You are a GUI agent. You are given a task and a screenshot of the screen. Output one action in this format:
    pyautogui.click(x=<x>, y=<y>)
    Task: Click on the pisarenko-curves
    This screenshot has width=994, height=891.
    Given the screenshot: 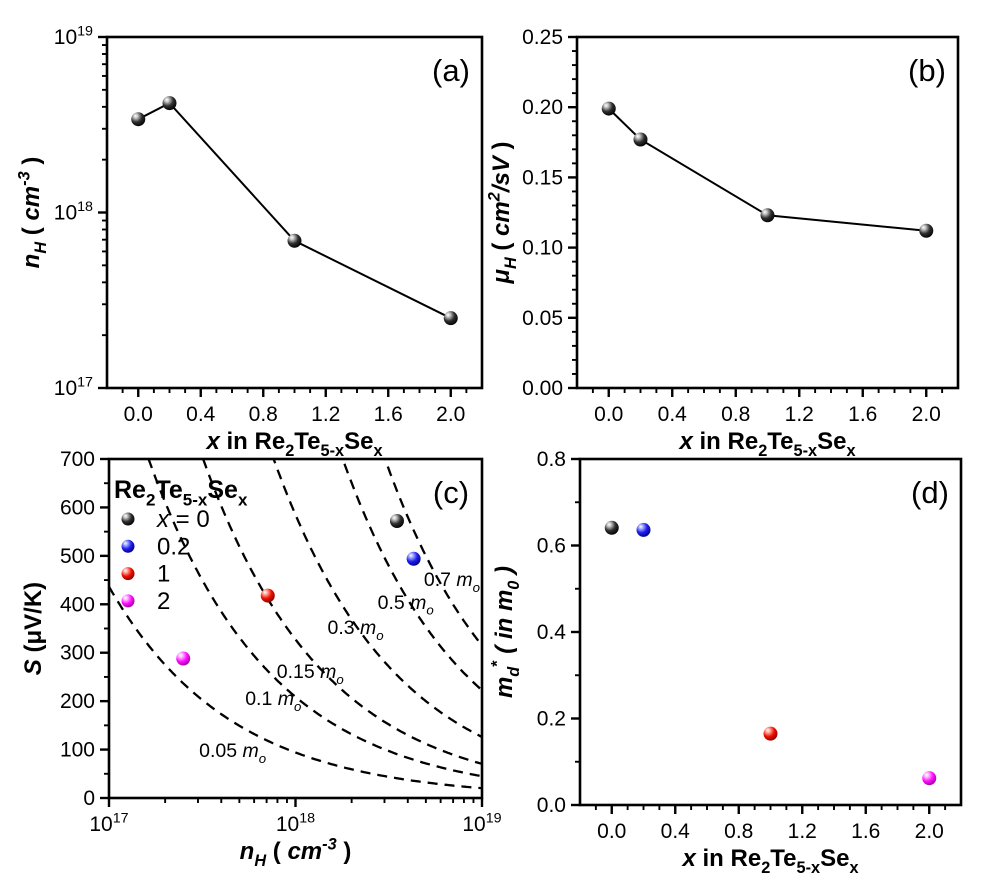 What is the action you would take?
    pyautogui.click(x=295, y=625)
    